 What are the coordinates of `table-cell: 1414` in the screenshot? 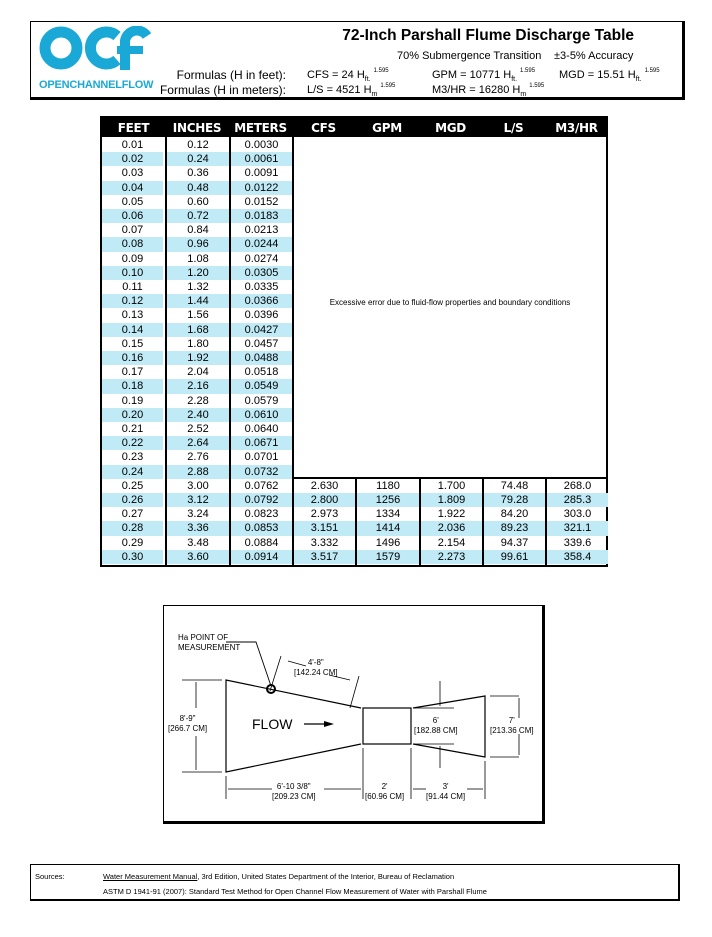 It's located at (388, 528).